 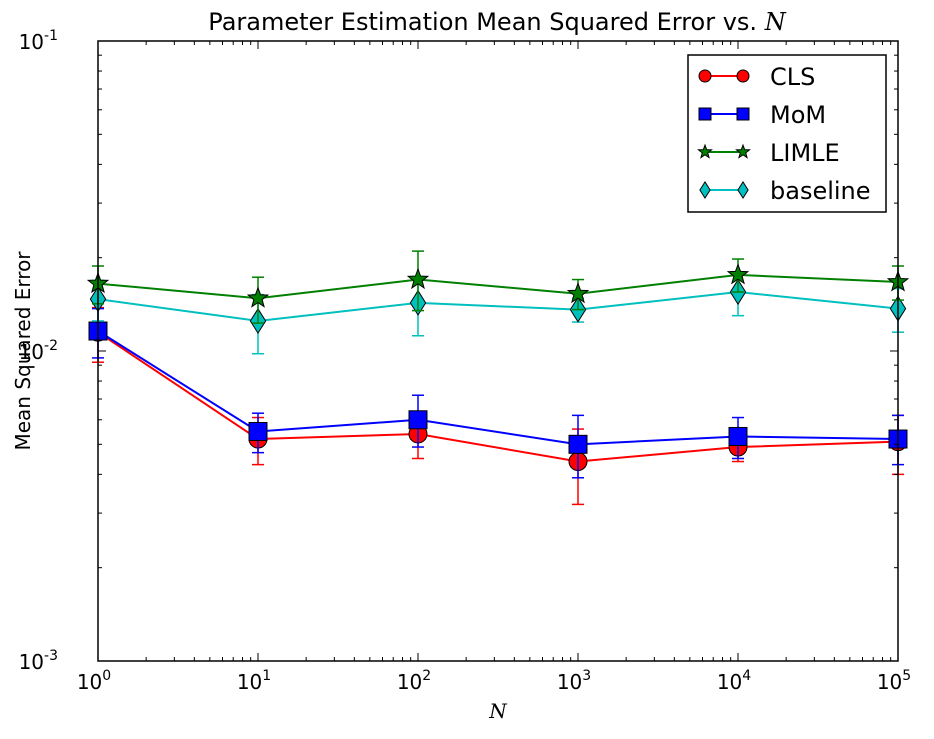 I want to click on y-tick-label: 10⁻¹, so click(x=38, y=41).